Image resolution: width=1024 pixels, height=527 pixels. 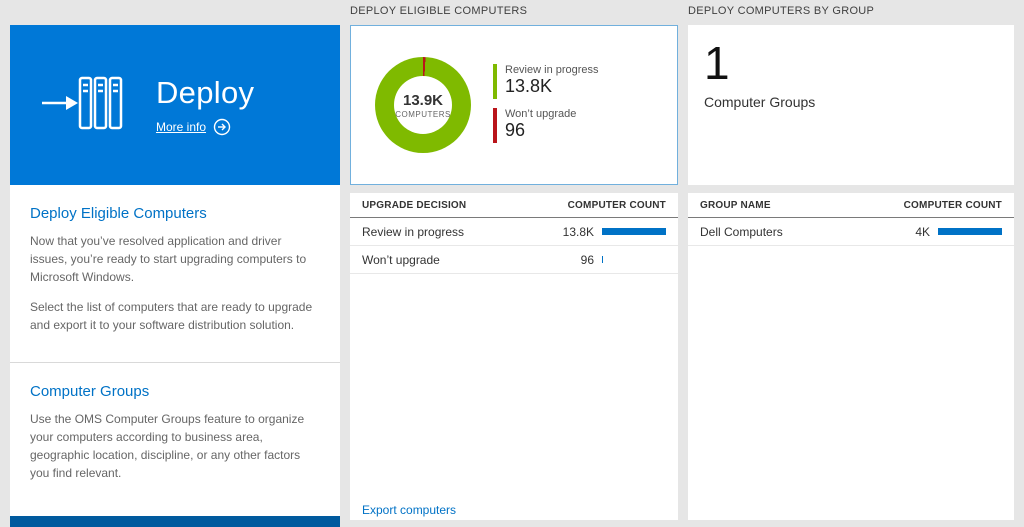 What do you see at coordinates (222, 127) in the screenshot?
I see `more-info-arrow-icon` at bounding box center [222, 127].